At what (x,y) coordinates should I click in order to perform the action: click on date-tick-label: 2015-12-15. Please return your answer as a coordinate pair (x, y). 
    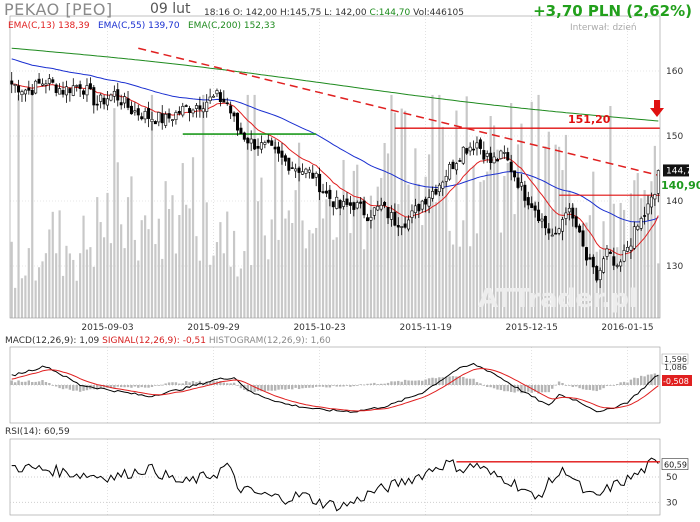
    Looking at the image, I should click on (532, 328).